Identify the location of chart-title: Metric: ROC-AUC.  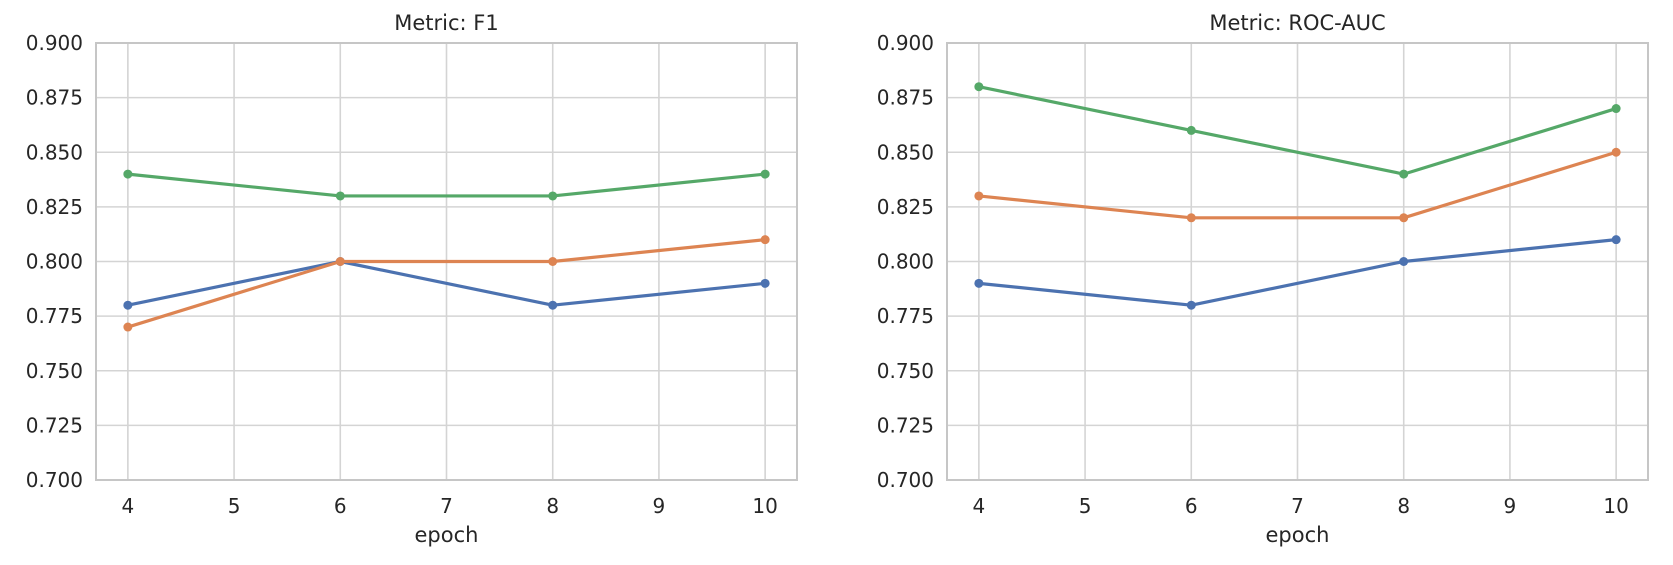
(1297, 23).